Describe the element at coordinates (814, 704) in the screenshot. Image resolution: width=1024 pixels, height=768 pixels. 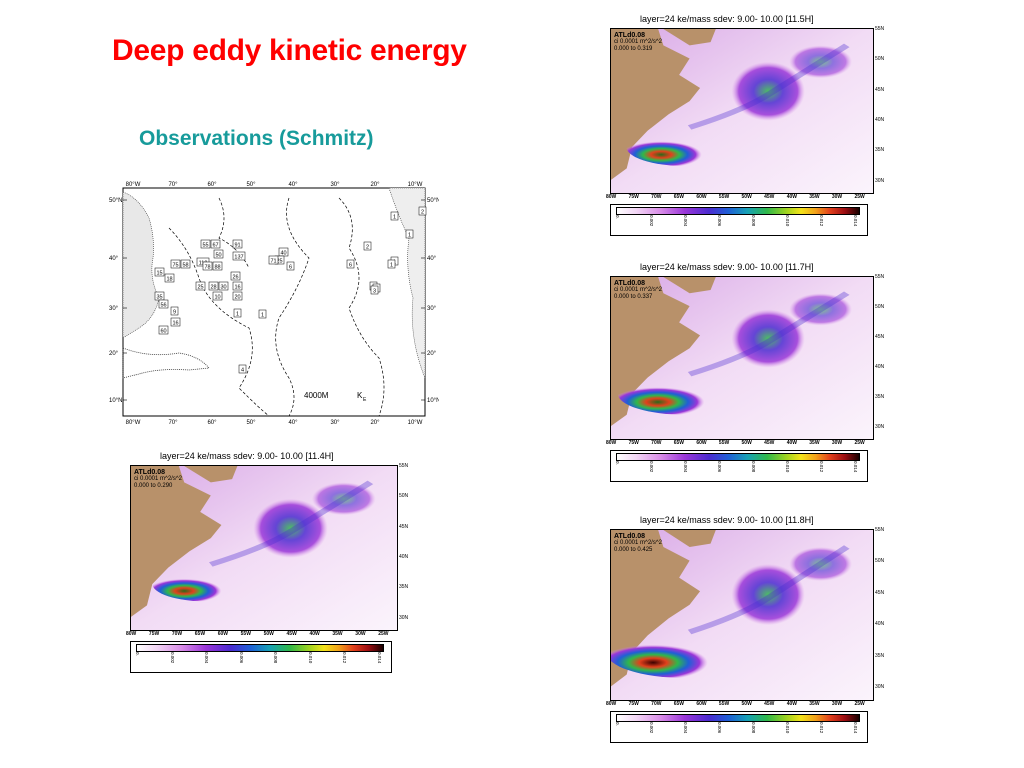
I see `lon-label: 35W` at that location.